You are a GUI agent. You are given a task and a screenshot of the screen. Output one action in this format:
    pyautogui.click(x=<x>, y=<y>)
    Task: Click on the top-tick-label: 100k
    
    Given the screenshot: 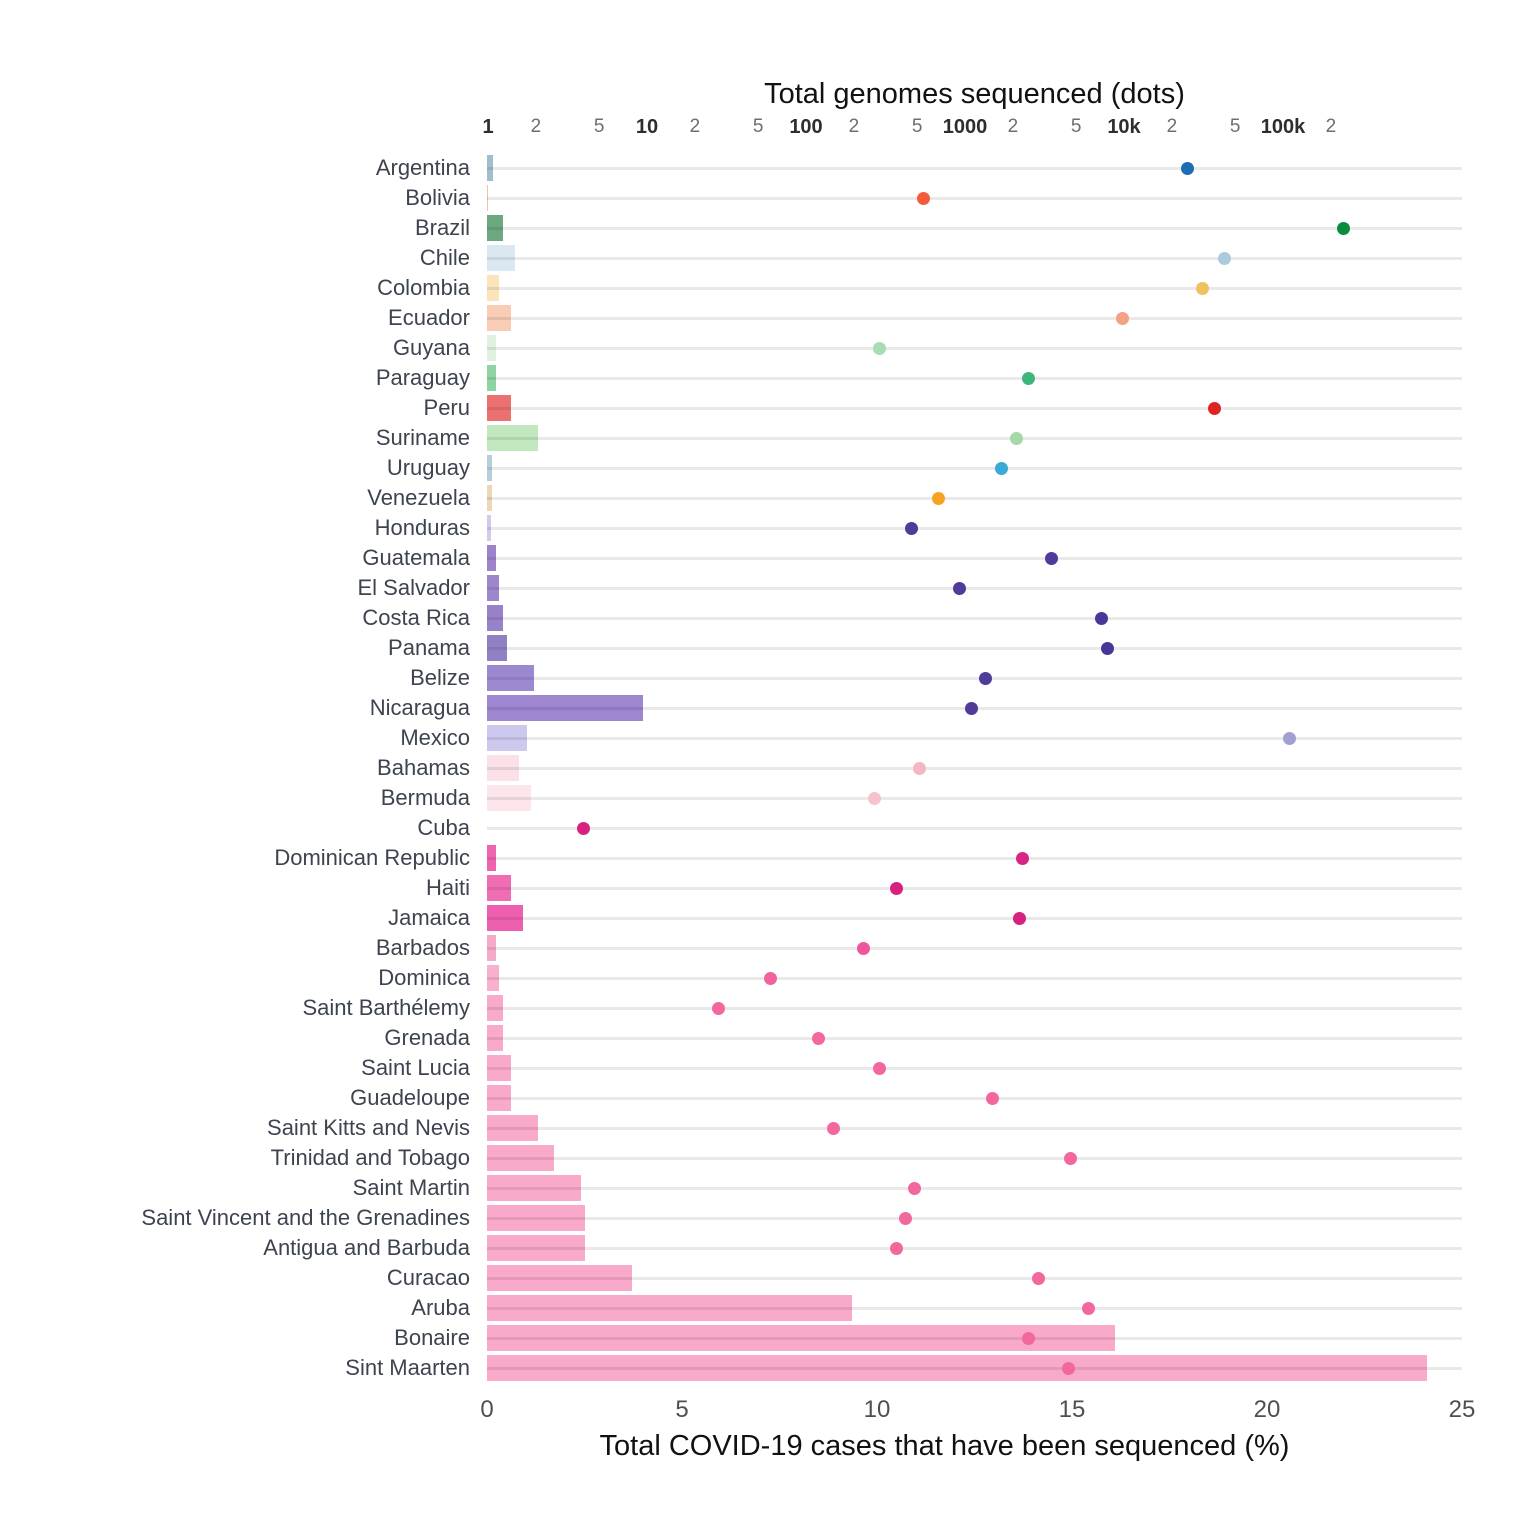 What is the action you would take?
    pyautogui.click(x=1283, y=127)
    